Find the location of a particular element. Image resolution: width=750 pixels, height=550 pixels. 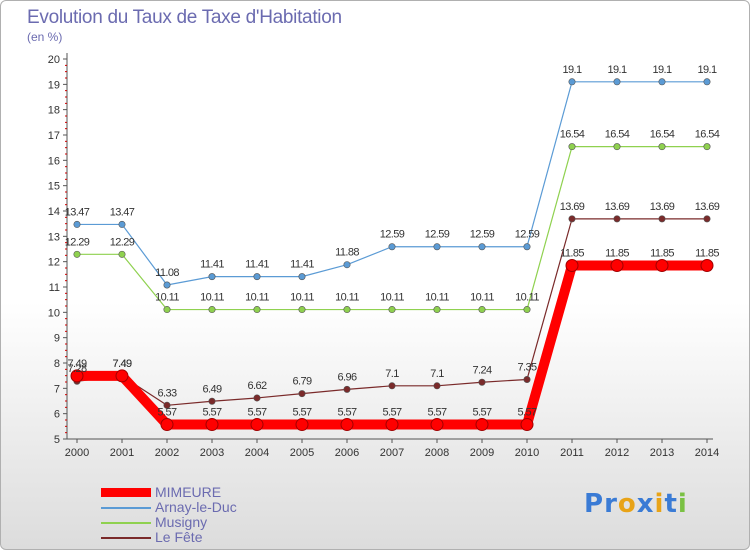

x-tick-label: 2010 is located at coordinates (527, 453).